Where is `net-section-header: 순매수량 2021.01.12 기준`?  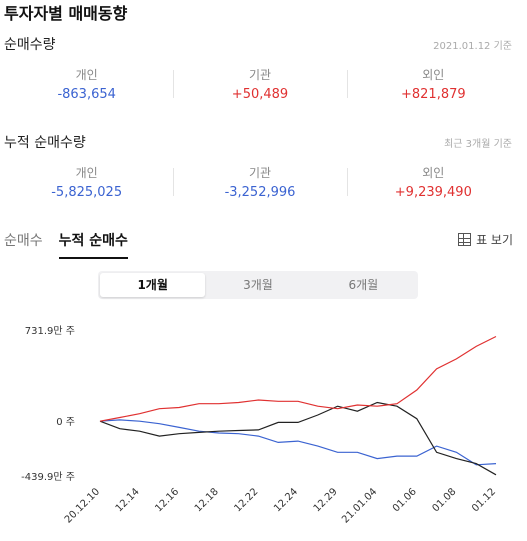 net-section-header: 순매수량 2021.01.12 기준 is located at coordinates (258, 44).